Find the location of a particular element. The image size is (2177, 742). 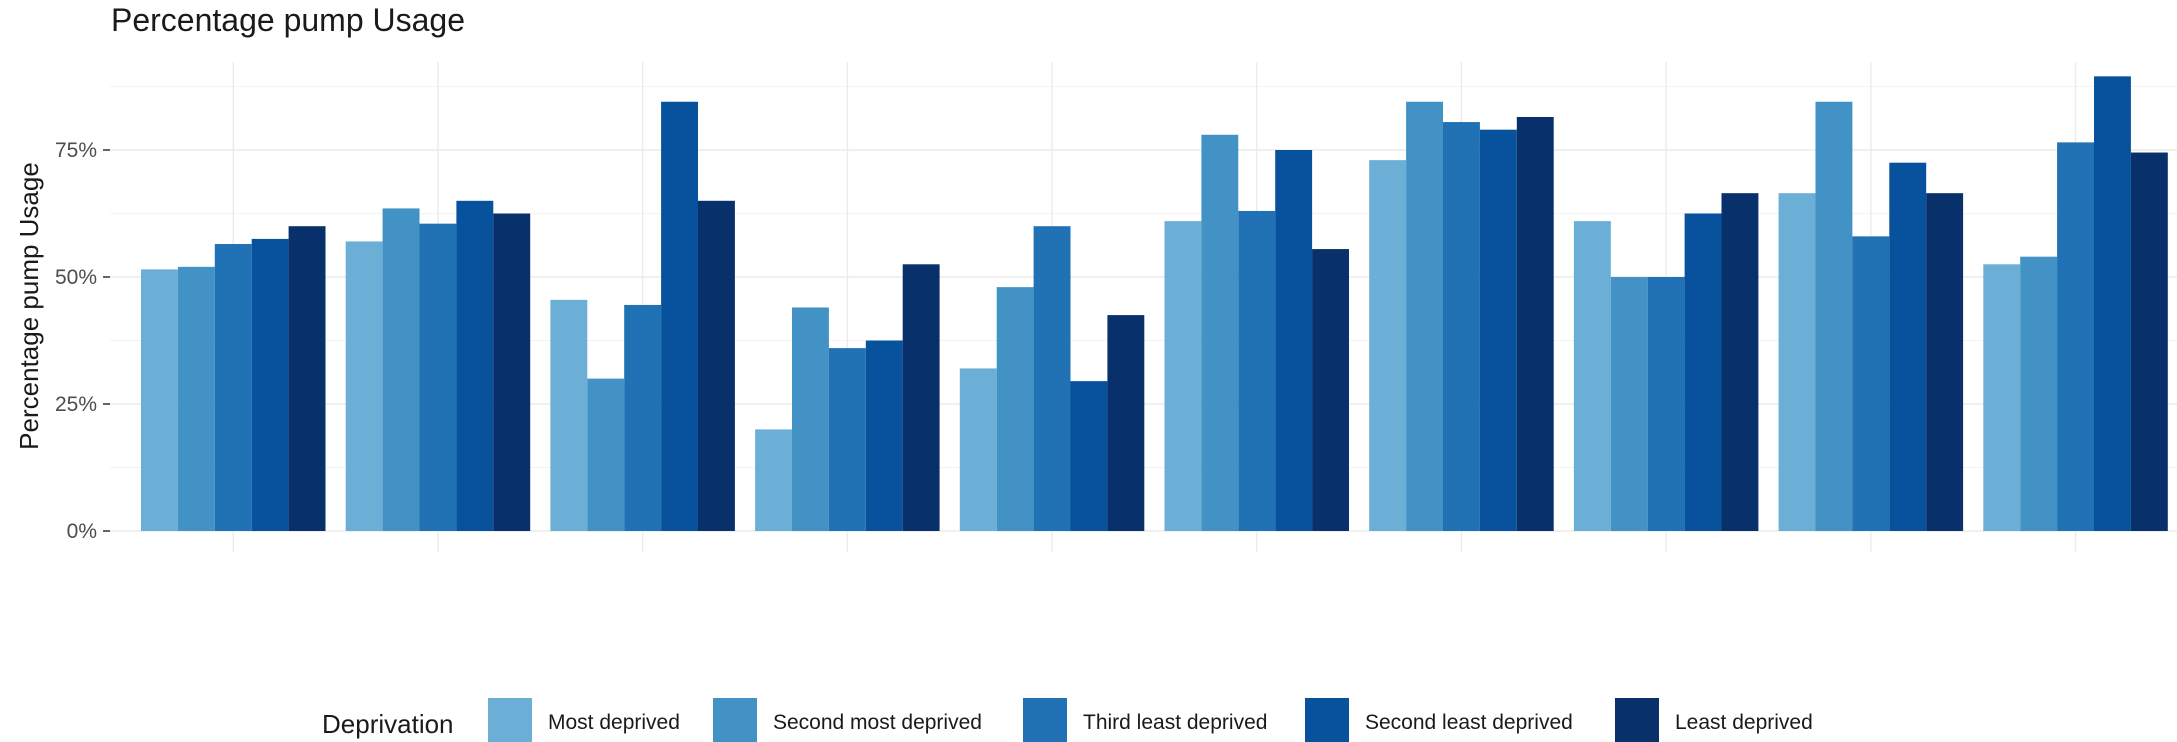

legend-label: Second least deprived is located at coordinates (1469, 722).